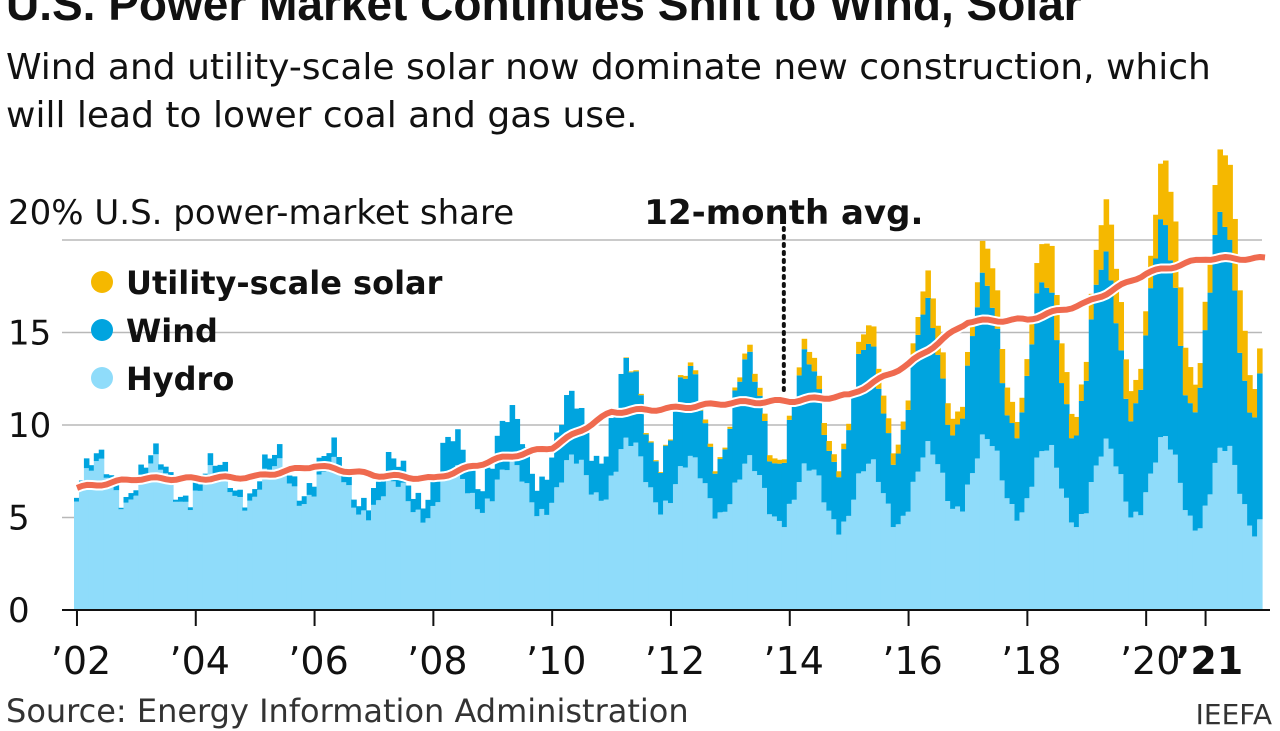  I want to click on legend-label: Wind, so click(172, 331).